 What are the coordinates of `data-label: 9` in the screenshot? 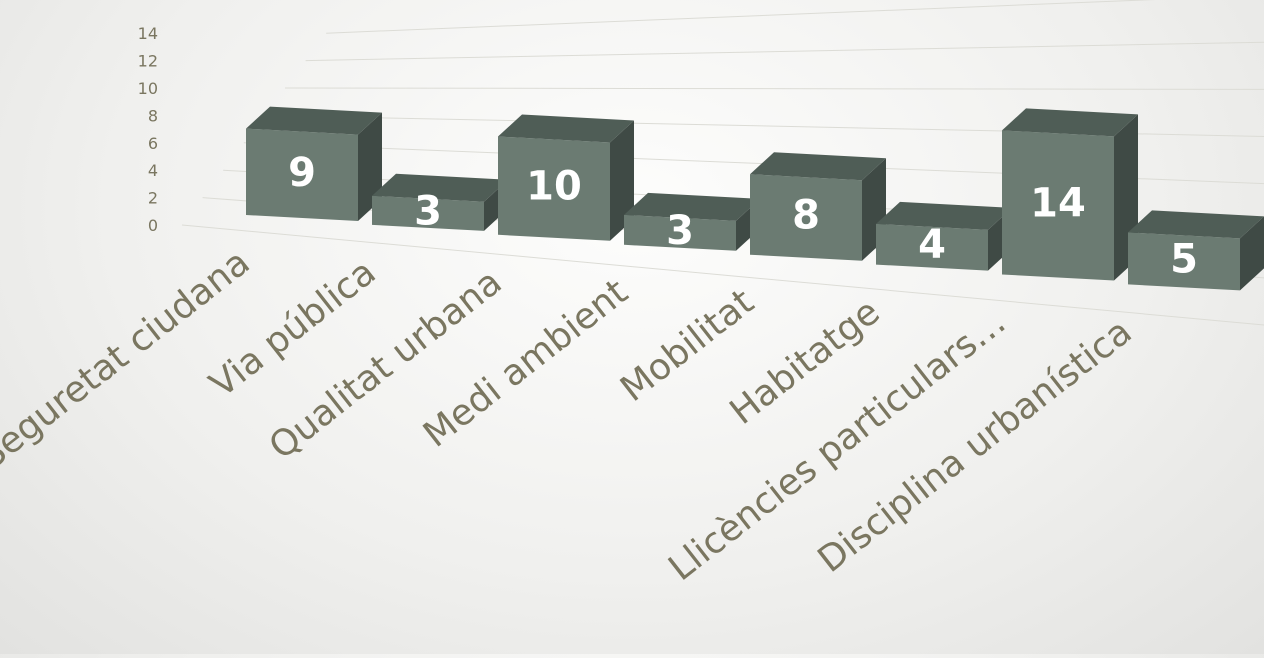 It's located at (302, 173).